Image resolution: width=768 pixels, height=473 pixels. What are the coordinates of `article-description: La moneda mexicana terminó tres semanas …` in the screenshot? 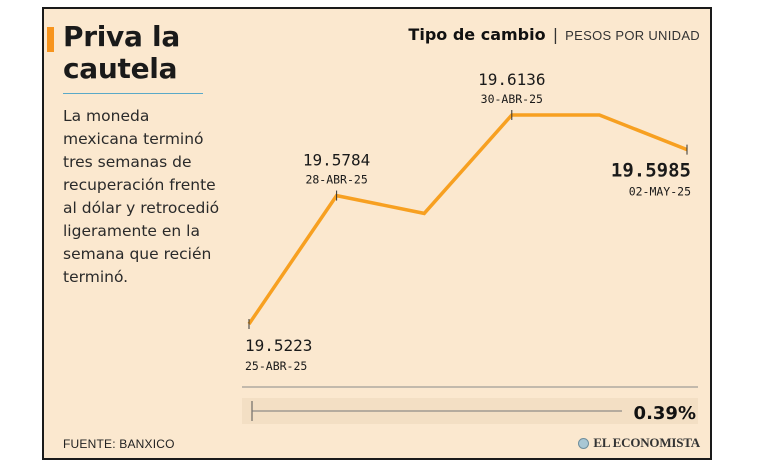 It's located at (141, 196).